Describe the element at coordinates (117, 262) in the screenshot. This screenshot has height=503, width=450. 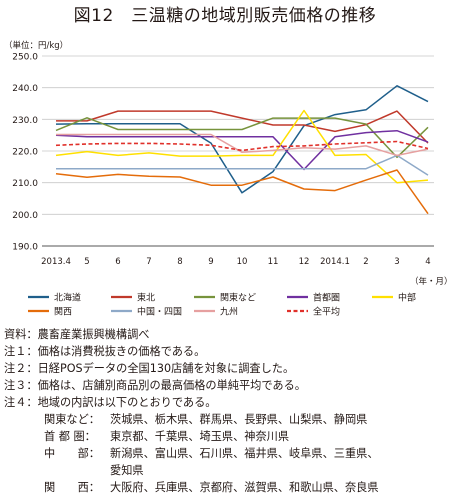
I see `x-tick-label: 6` at that location.